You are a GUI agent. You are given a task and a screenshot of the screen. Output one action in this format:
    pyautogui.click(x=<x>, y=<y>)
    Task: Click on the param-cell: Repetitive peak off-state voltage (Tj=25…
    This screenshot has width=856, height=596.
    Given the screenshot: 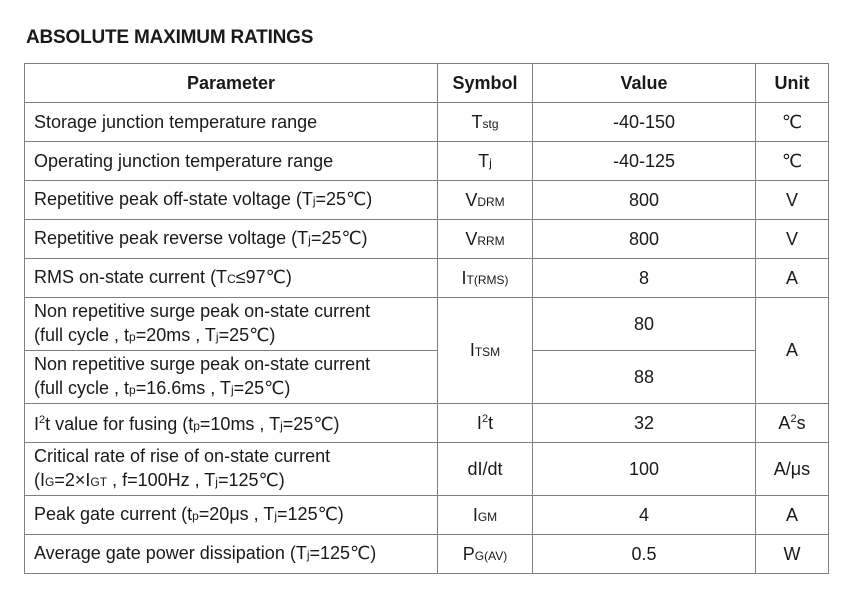 What is the action you would take?
    pyautogui.click(x=231, y=200)
    